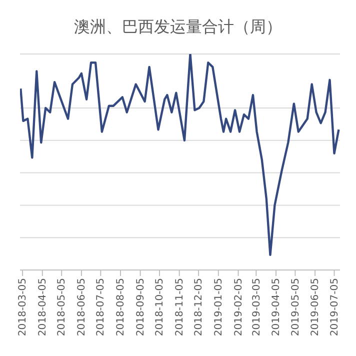  Describe the element at coordinates (296, 307) in the screenshot. I see `x-tick-label: 2019-05-05` at that location.